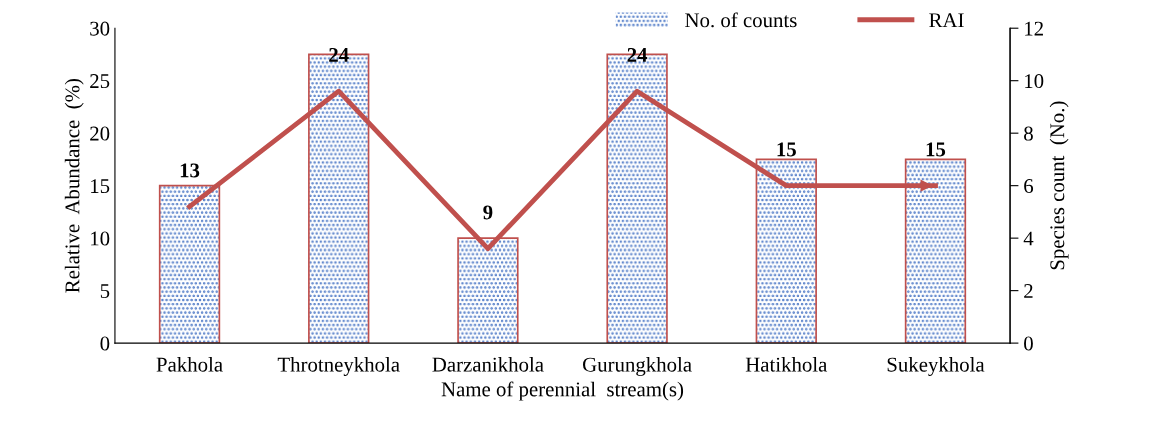 The image size is (1161, 421). I want to click on x-tick-label: Hatikhola, so click(786, 364).